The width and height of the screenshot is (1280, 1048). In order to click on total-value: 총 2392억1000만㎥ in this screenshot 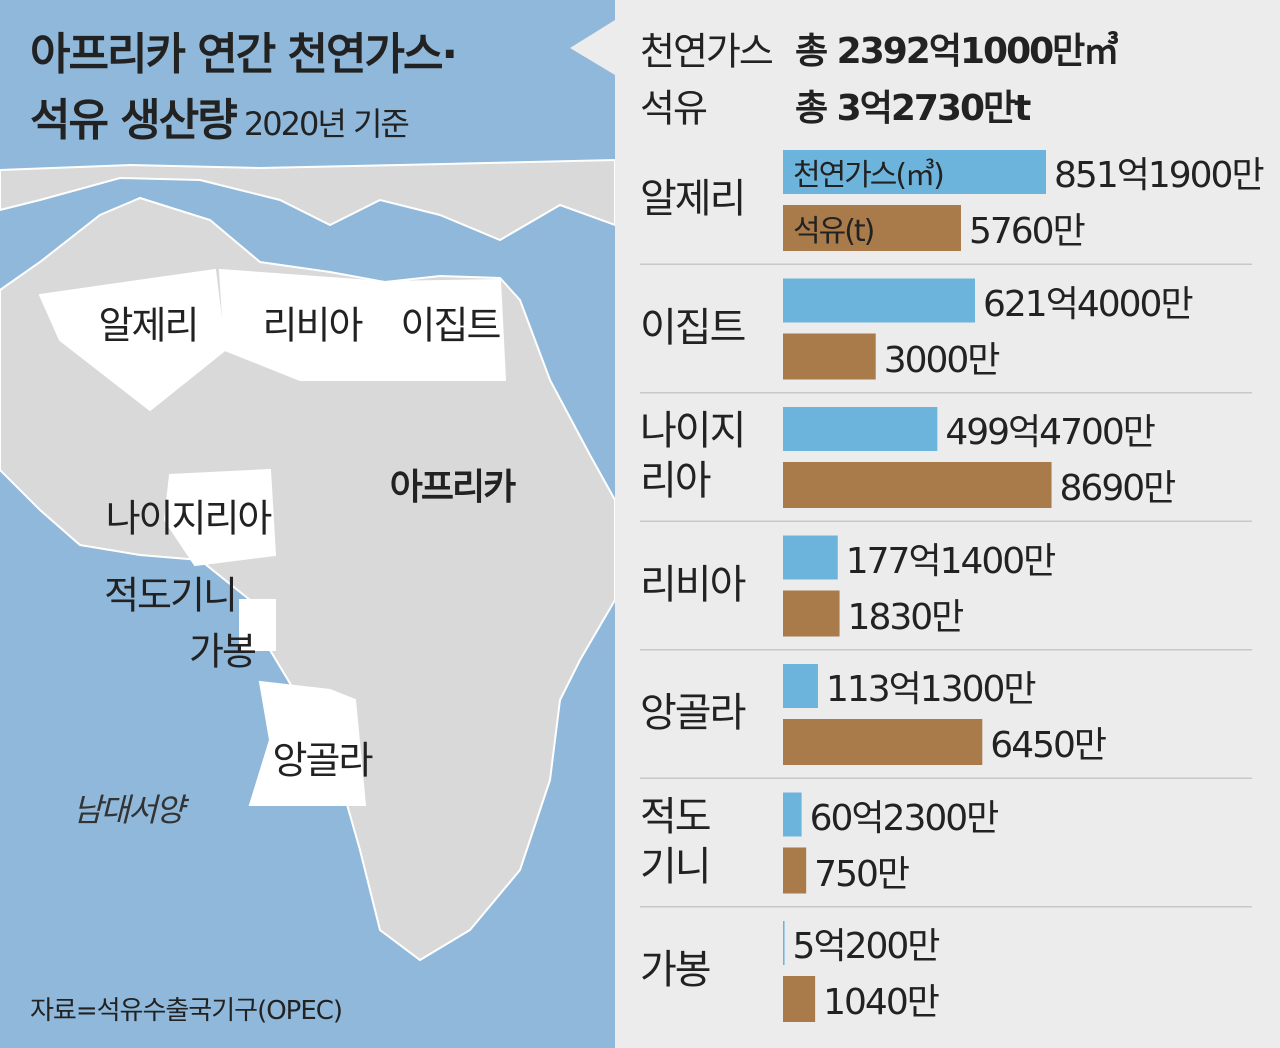, I will do `click(957, 51)`.